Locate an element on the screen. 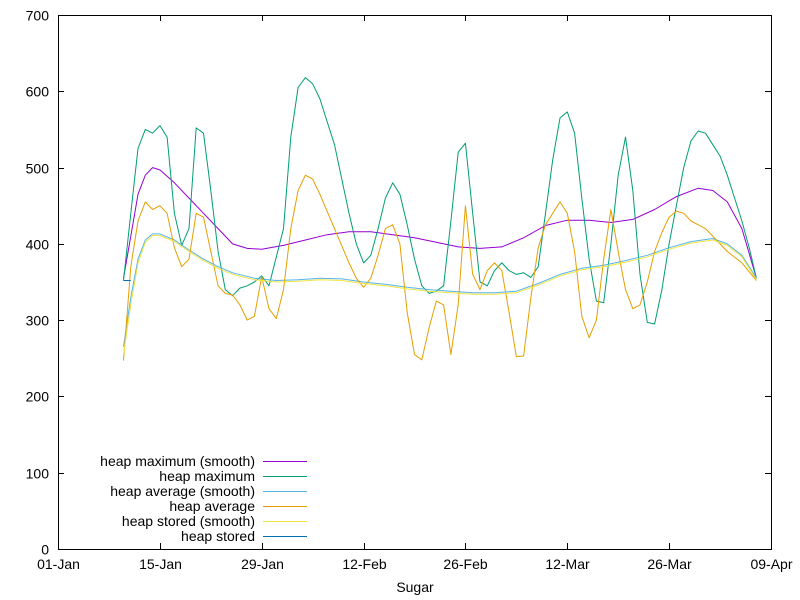 This screenshot has height=600, width=800. y-tick-label: 300 is located at coordinates (38, 321).